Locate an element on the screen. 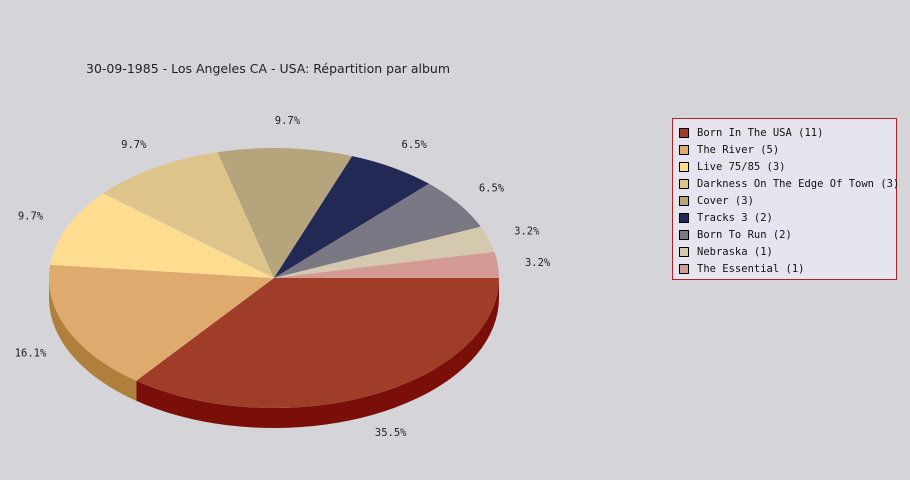 The width and height of the screenshot is (910, 480). legend-label: The Essential (1) is located at coordinates (751, 268).